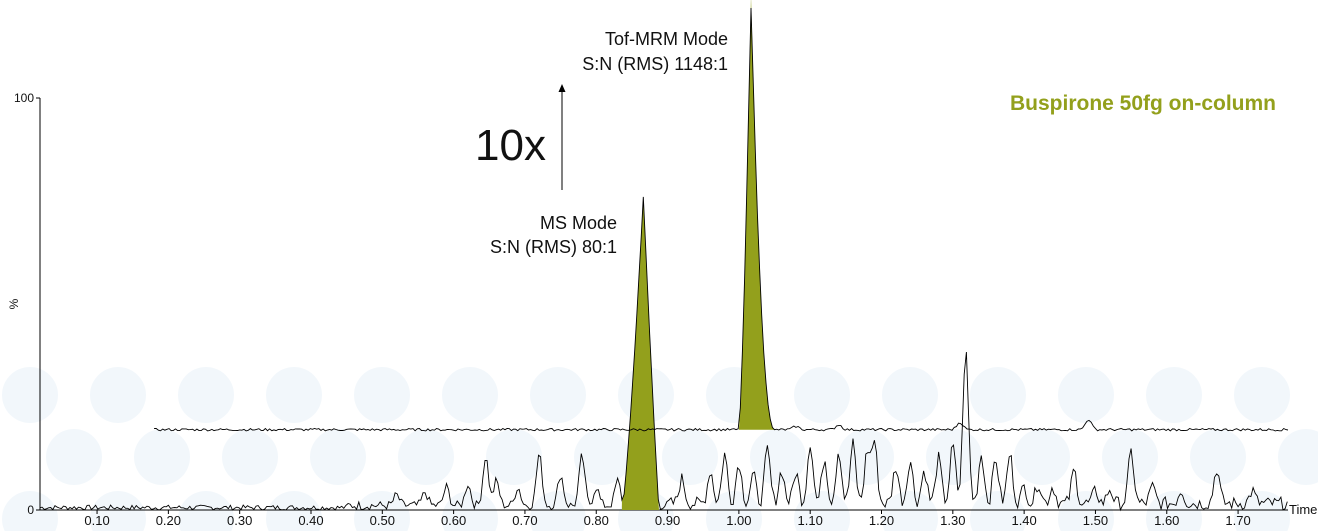  I want to click on chart-title: Buspirone 50fg on-column, so click(1143, 103).